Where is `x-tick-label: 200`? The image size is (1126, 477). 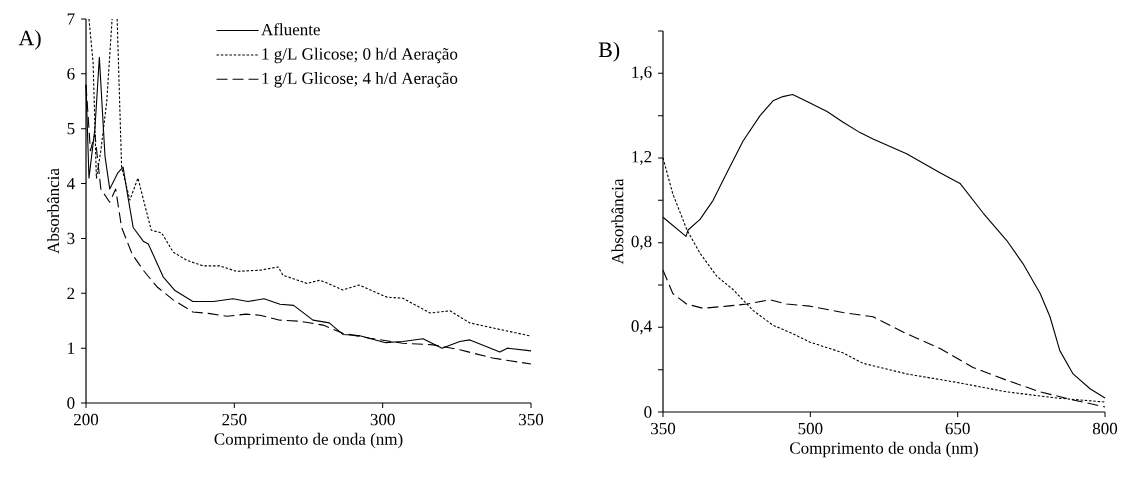 x-tick-label: 200 is located at coordinates (86, 419).